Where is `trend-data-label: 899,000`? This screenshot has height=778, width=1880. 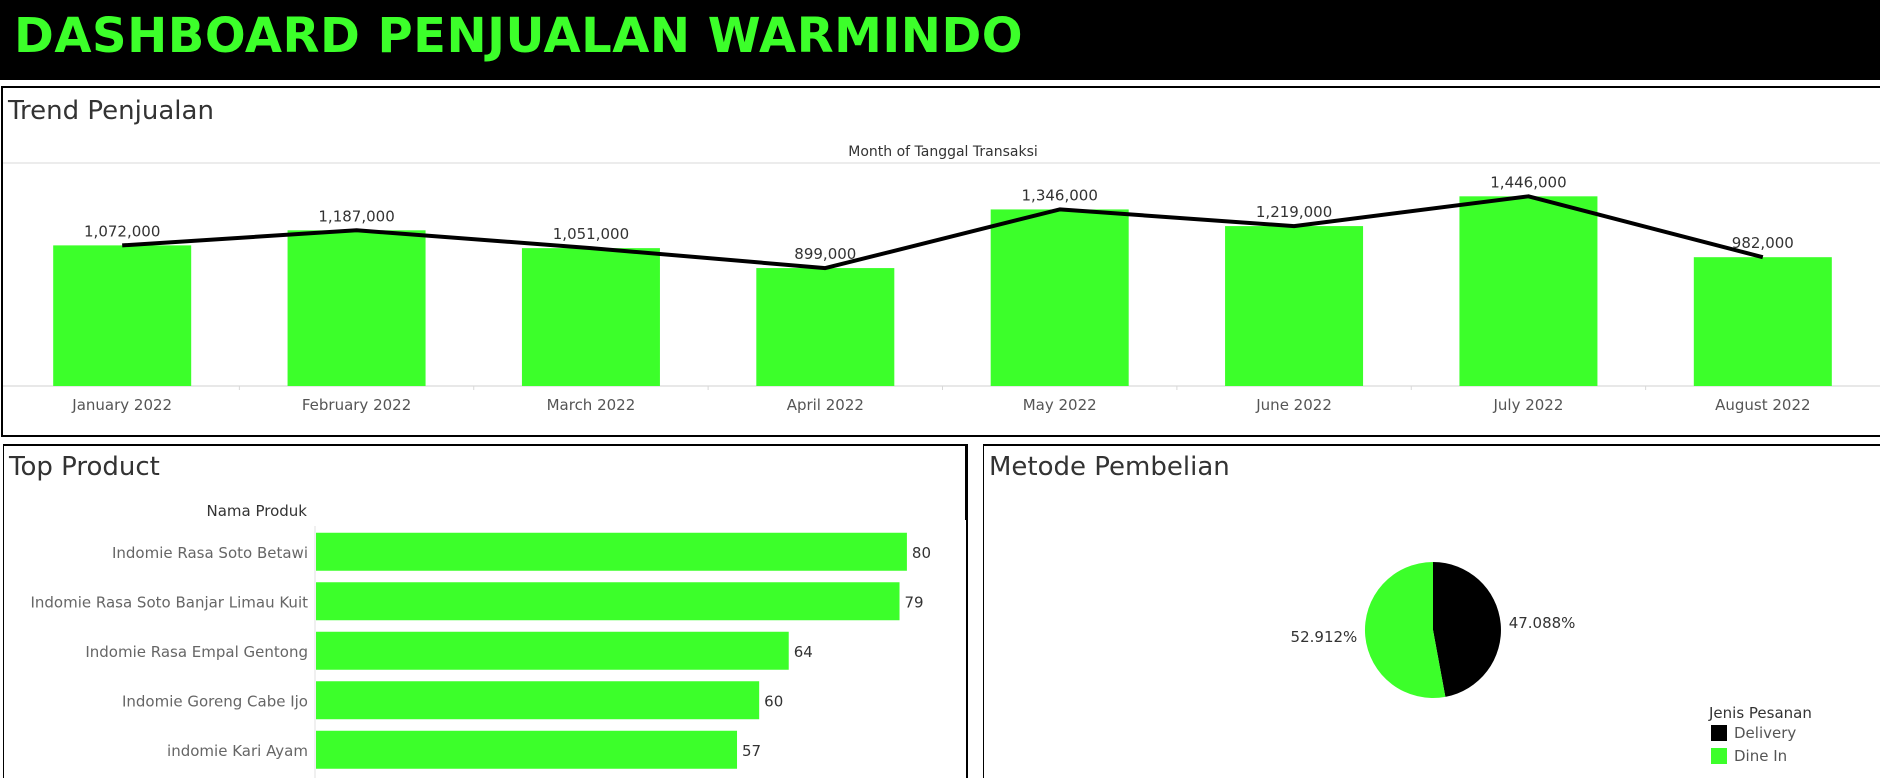 trend-data-label: 899,000 is located at coordinates (825, 254).